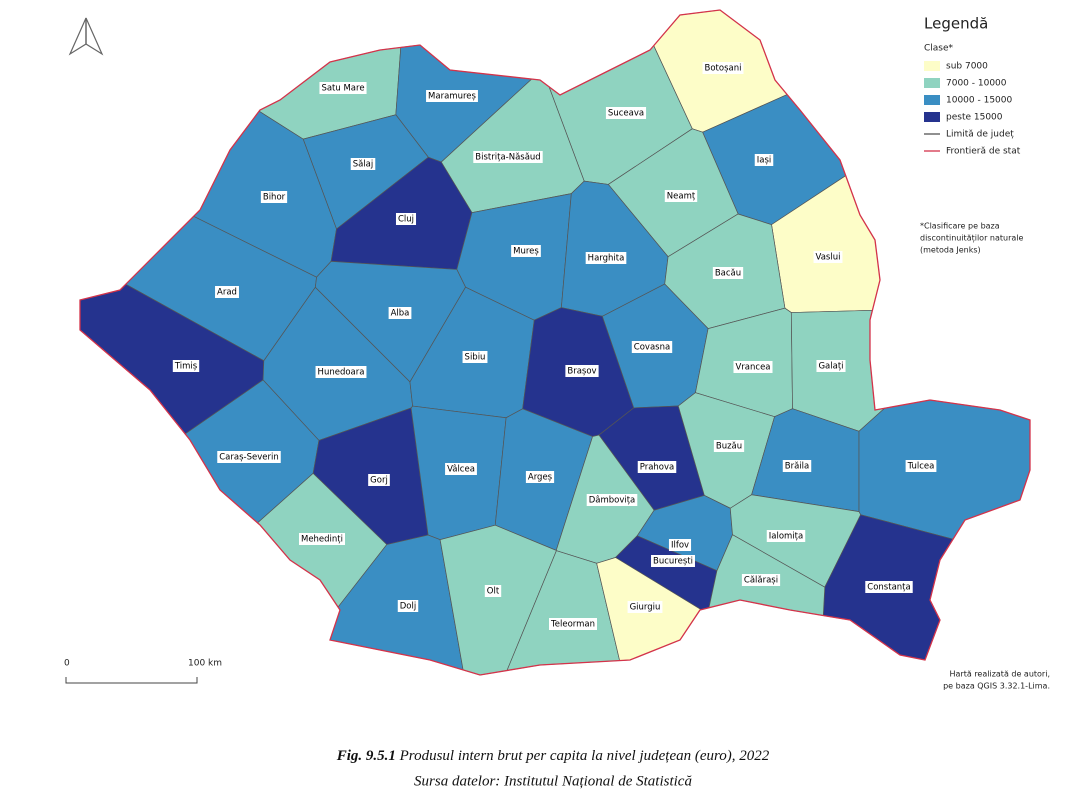 Image resolution: width=1082 pixels, height=799 pixels. Describe the element at coordinates (996, 686) in the screenshot. I see `credit-line: pe baza QGIS 3.32.1-Lima.` at that location.